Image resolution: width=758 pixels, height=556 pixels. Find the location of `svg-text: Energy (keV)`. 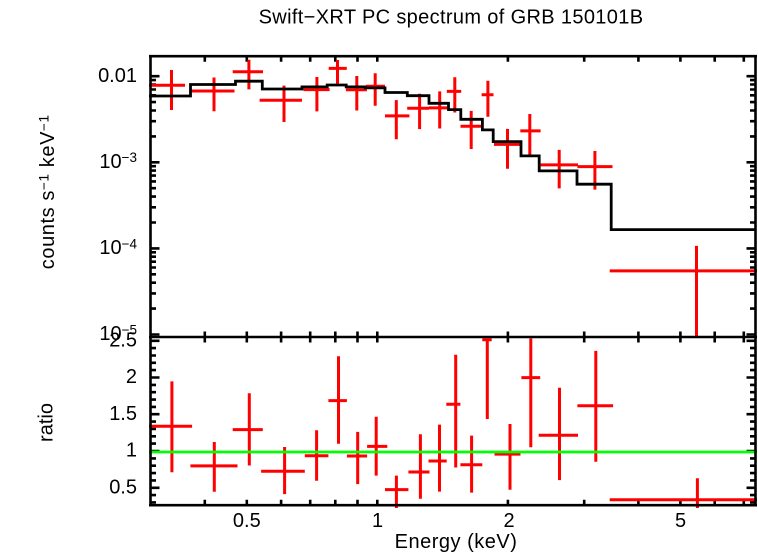

svg-text: Energy (keV) is located at coordinates (456, 542).